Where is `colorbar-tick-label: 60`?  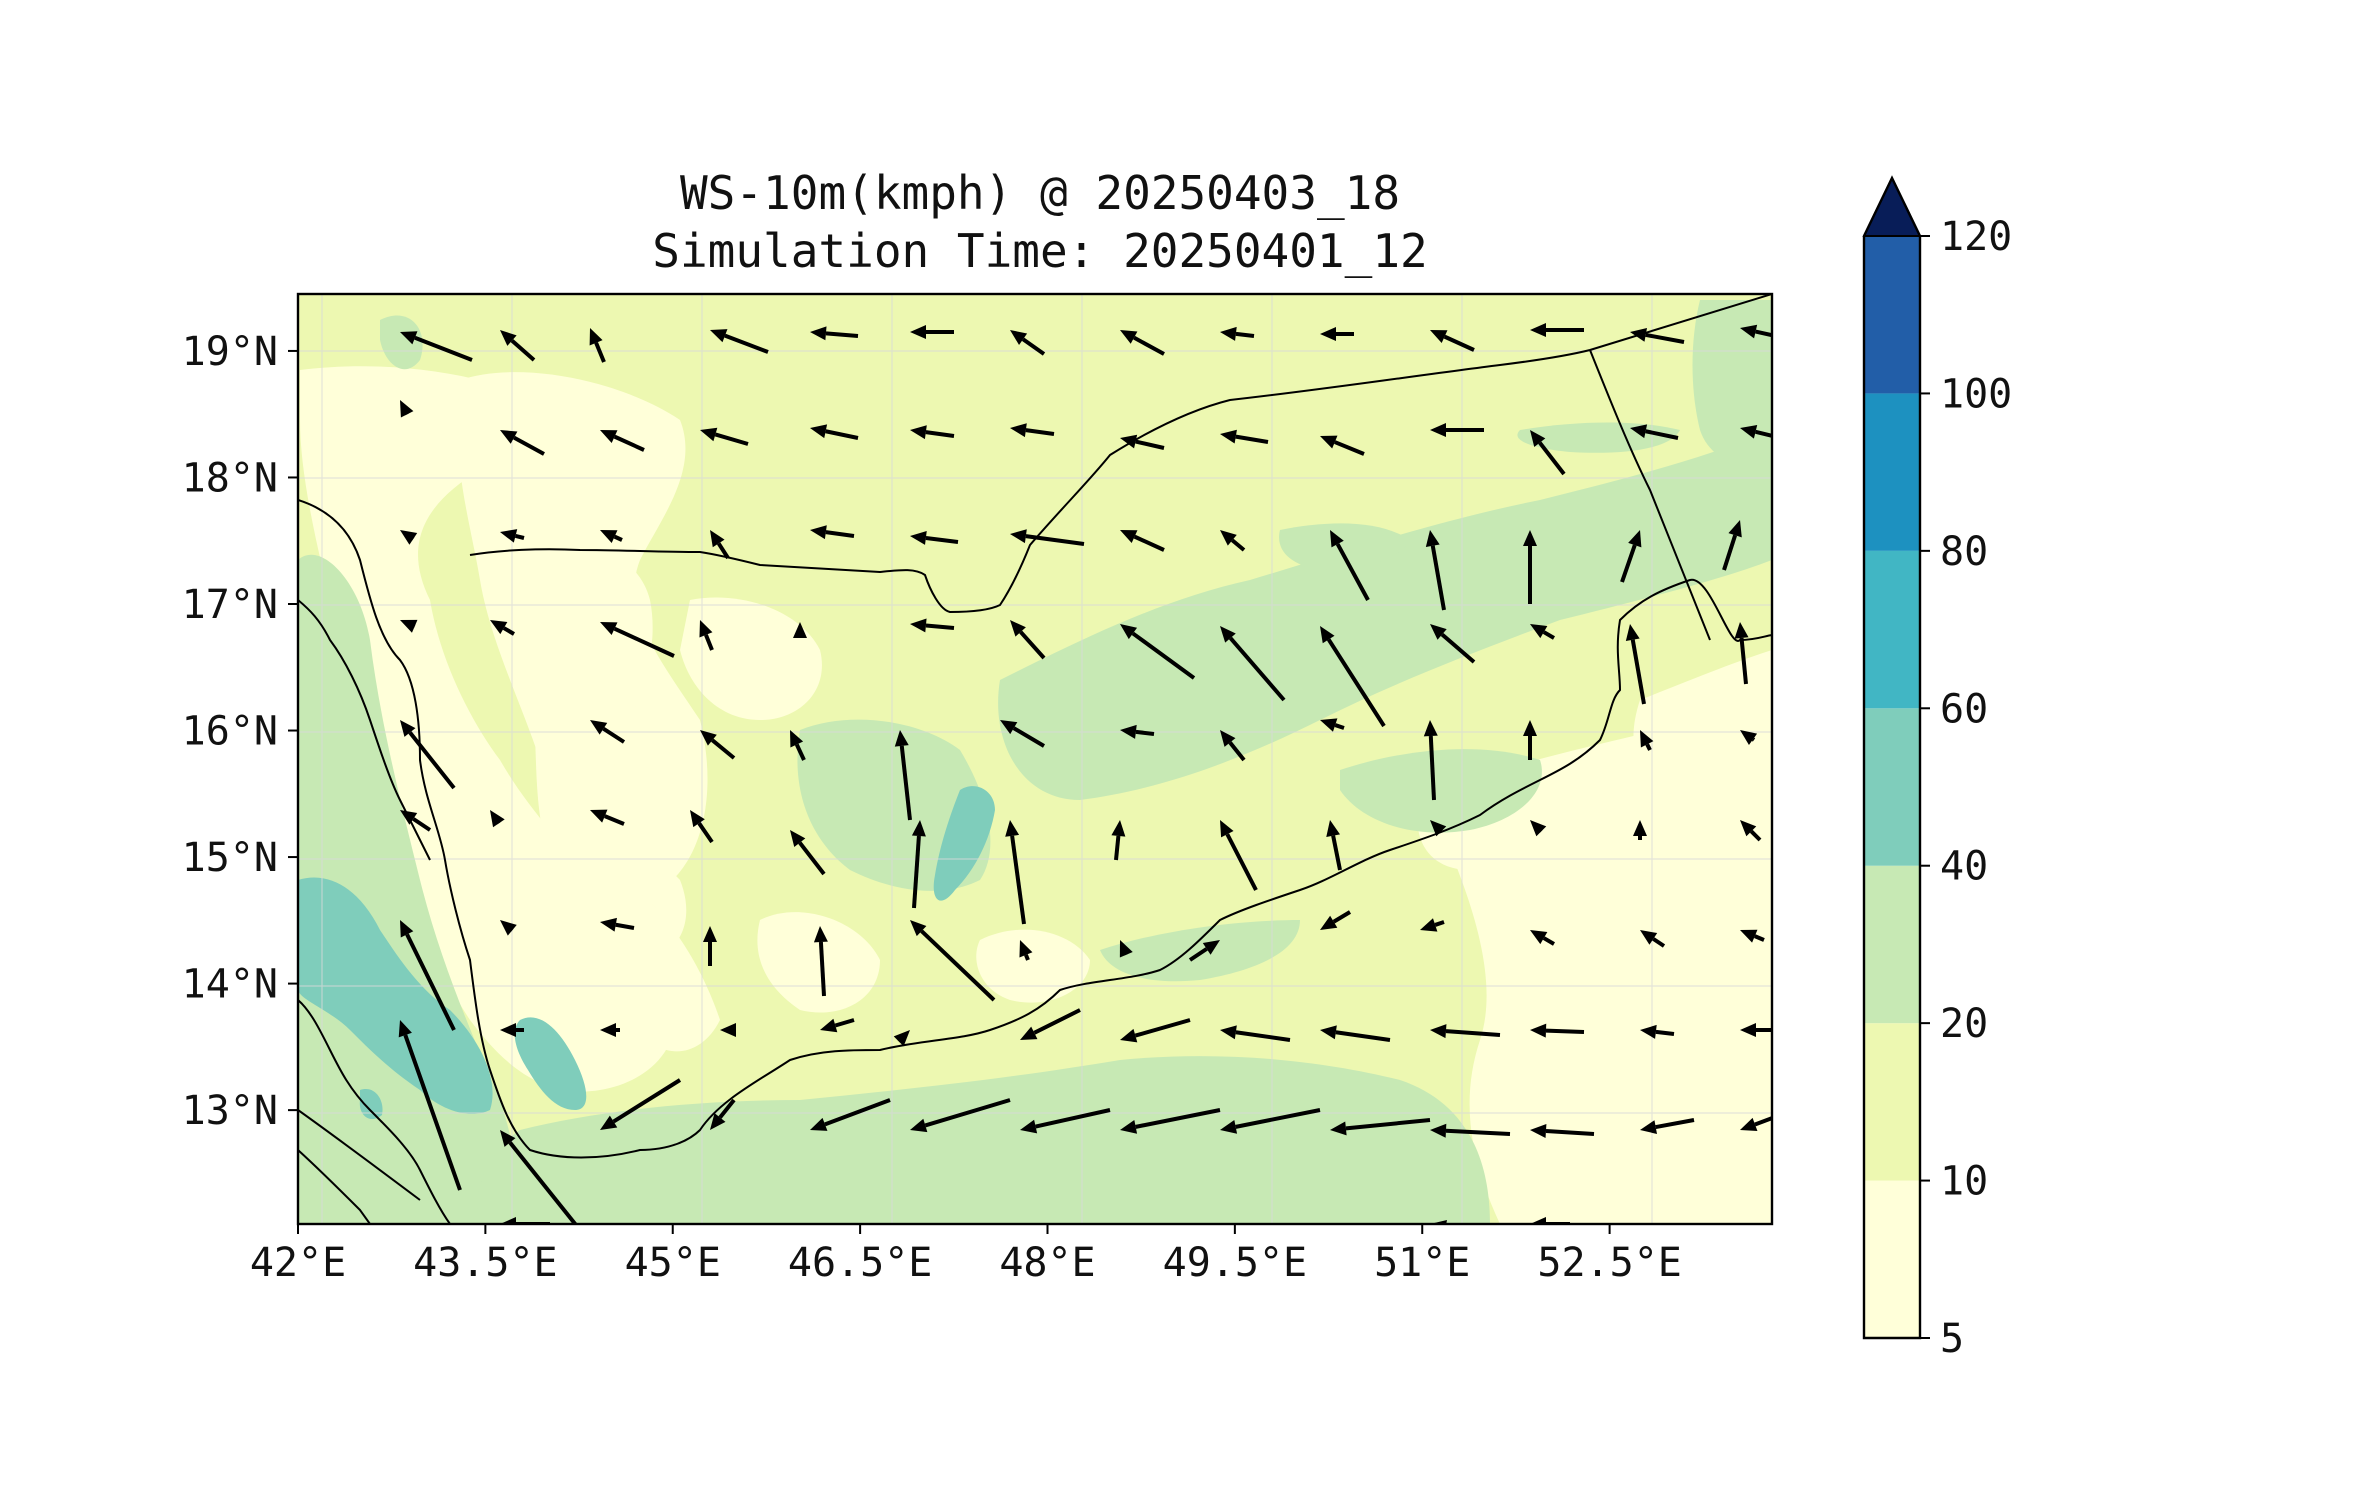
colorbar-tick-label: 60 is located at coordinates (1964, 709).